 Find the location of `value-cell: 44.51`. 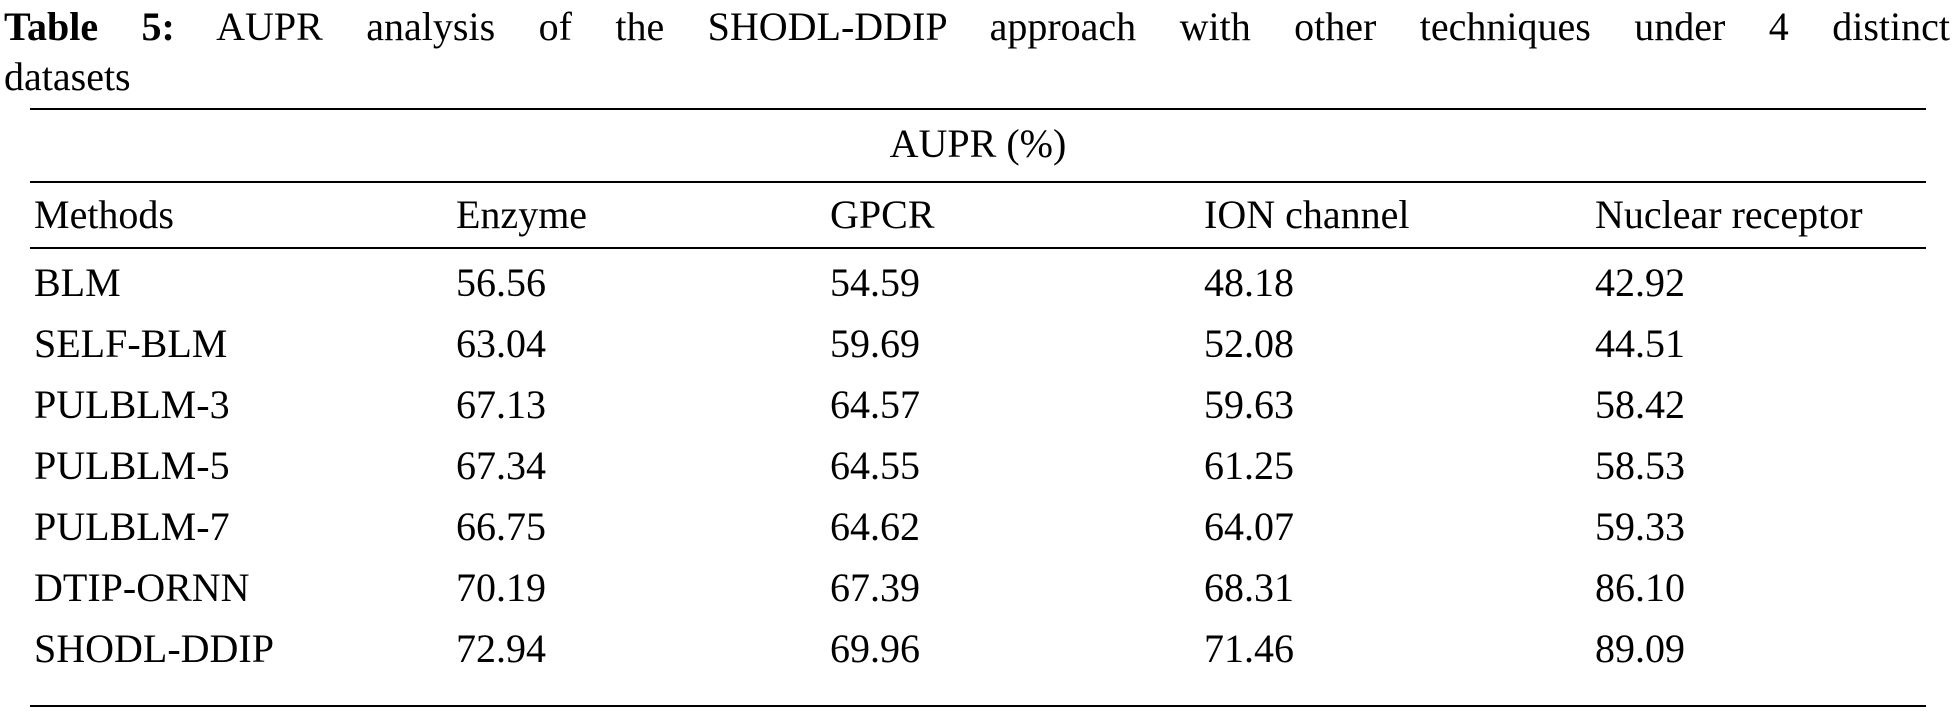

value-cell: 44.51 is located at coordinates (1640, 343).